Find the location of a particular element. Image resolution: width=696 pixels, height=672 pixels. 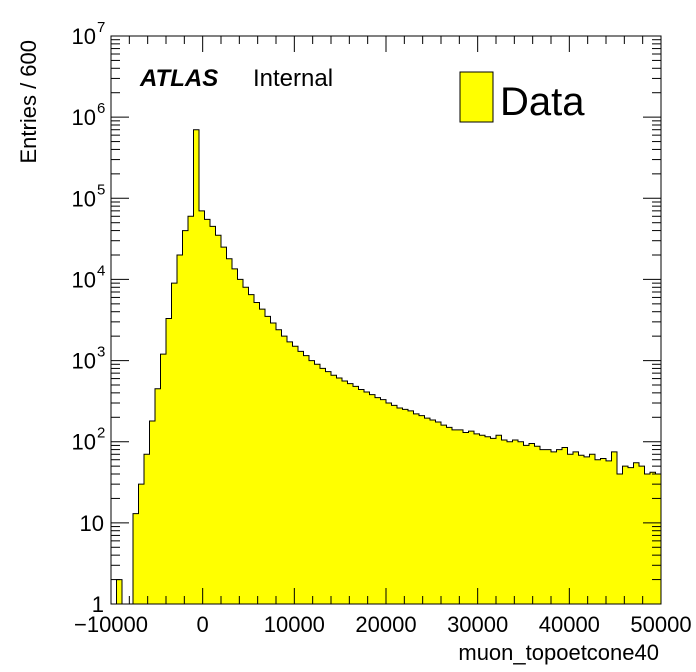

y-tick-exponent: 7 is located at coordinates (101, 27).